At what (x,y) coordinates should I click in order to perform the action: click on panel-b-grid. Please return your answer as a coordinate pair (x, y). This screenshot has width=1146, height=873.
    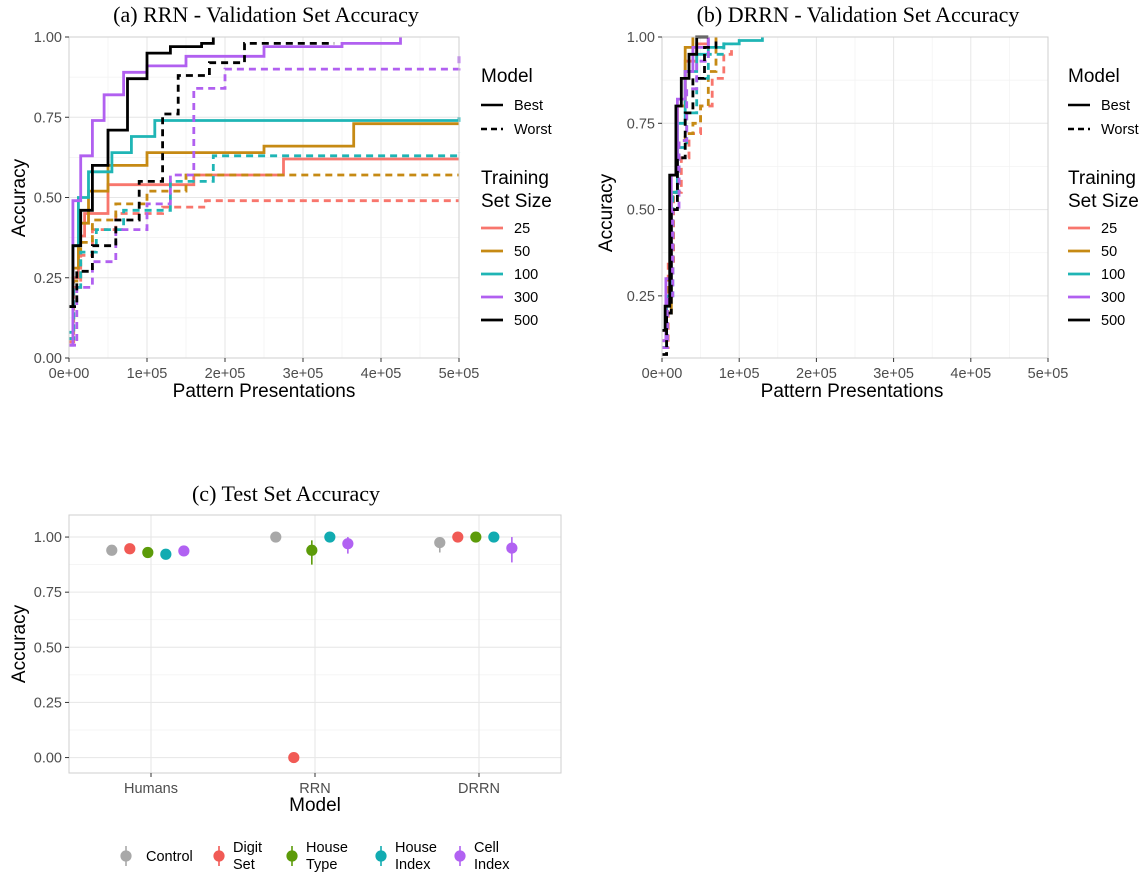
    Looking at the image, I should click on (855, 197).